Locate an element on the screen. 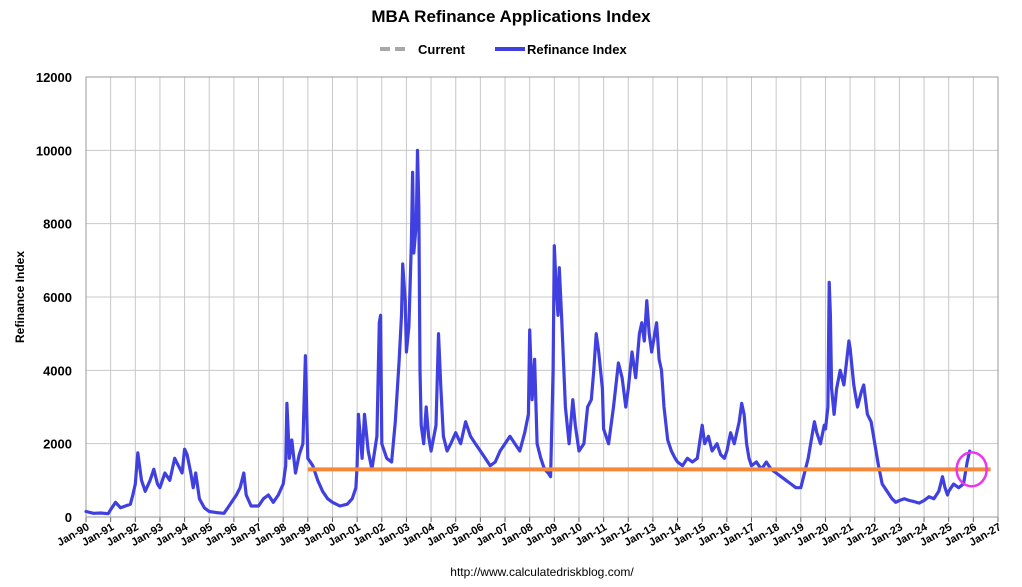 The height and width of the screenshot is (587, 1022). y-tick-label: 8000 is located at coordinates (57, 224).